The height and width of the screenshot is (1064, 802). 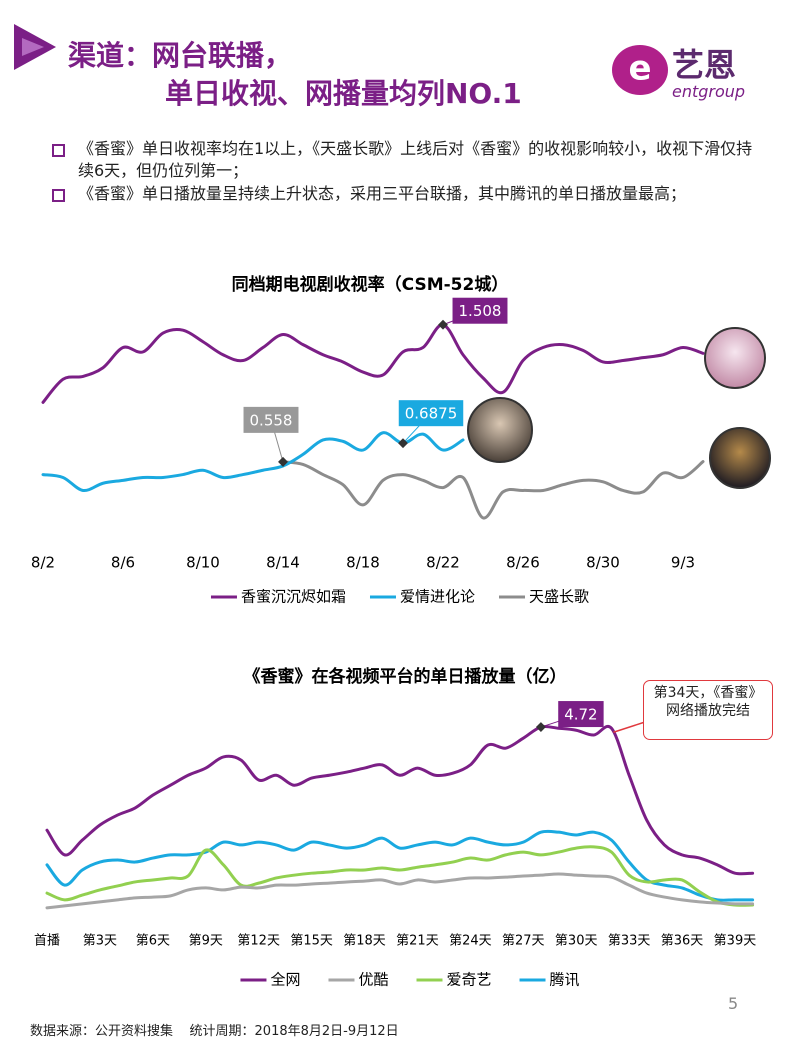 I want to click on logo-e: e, so click(x=639, y=69).